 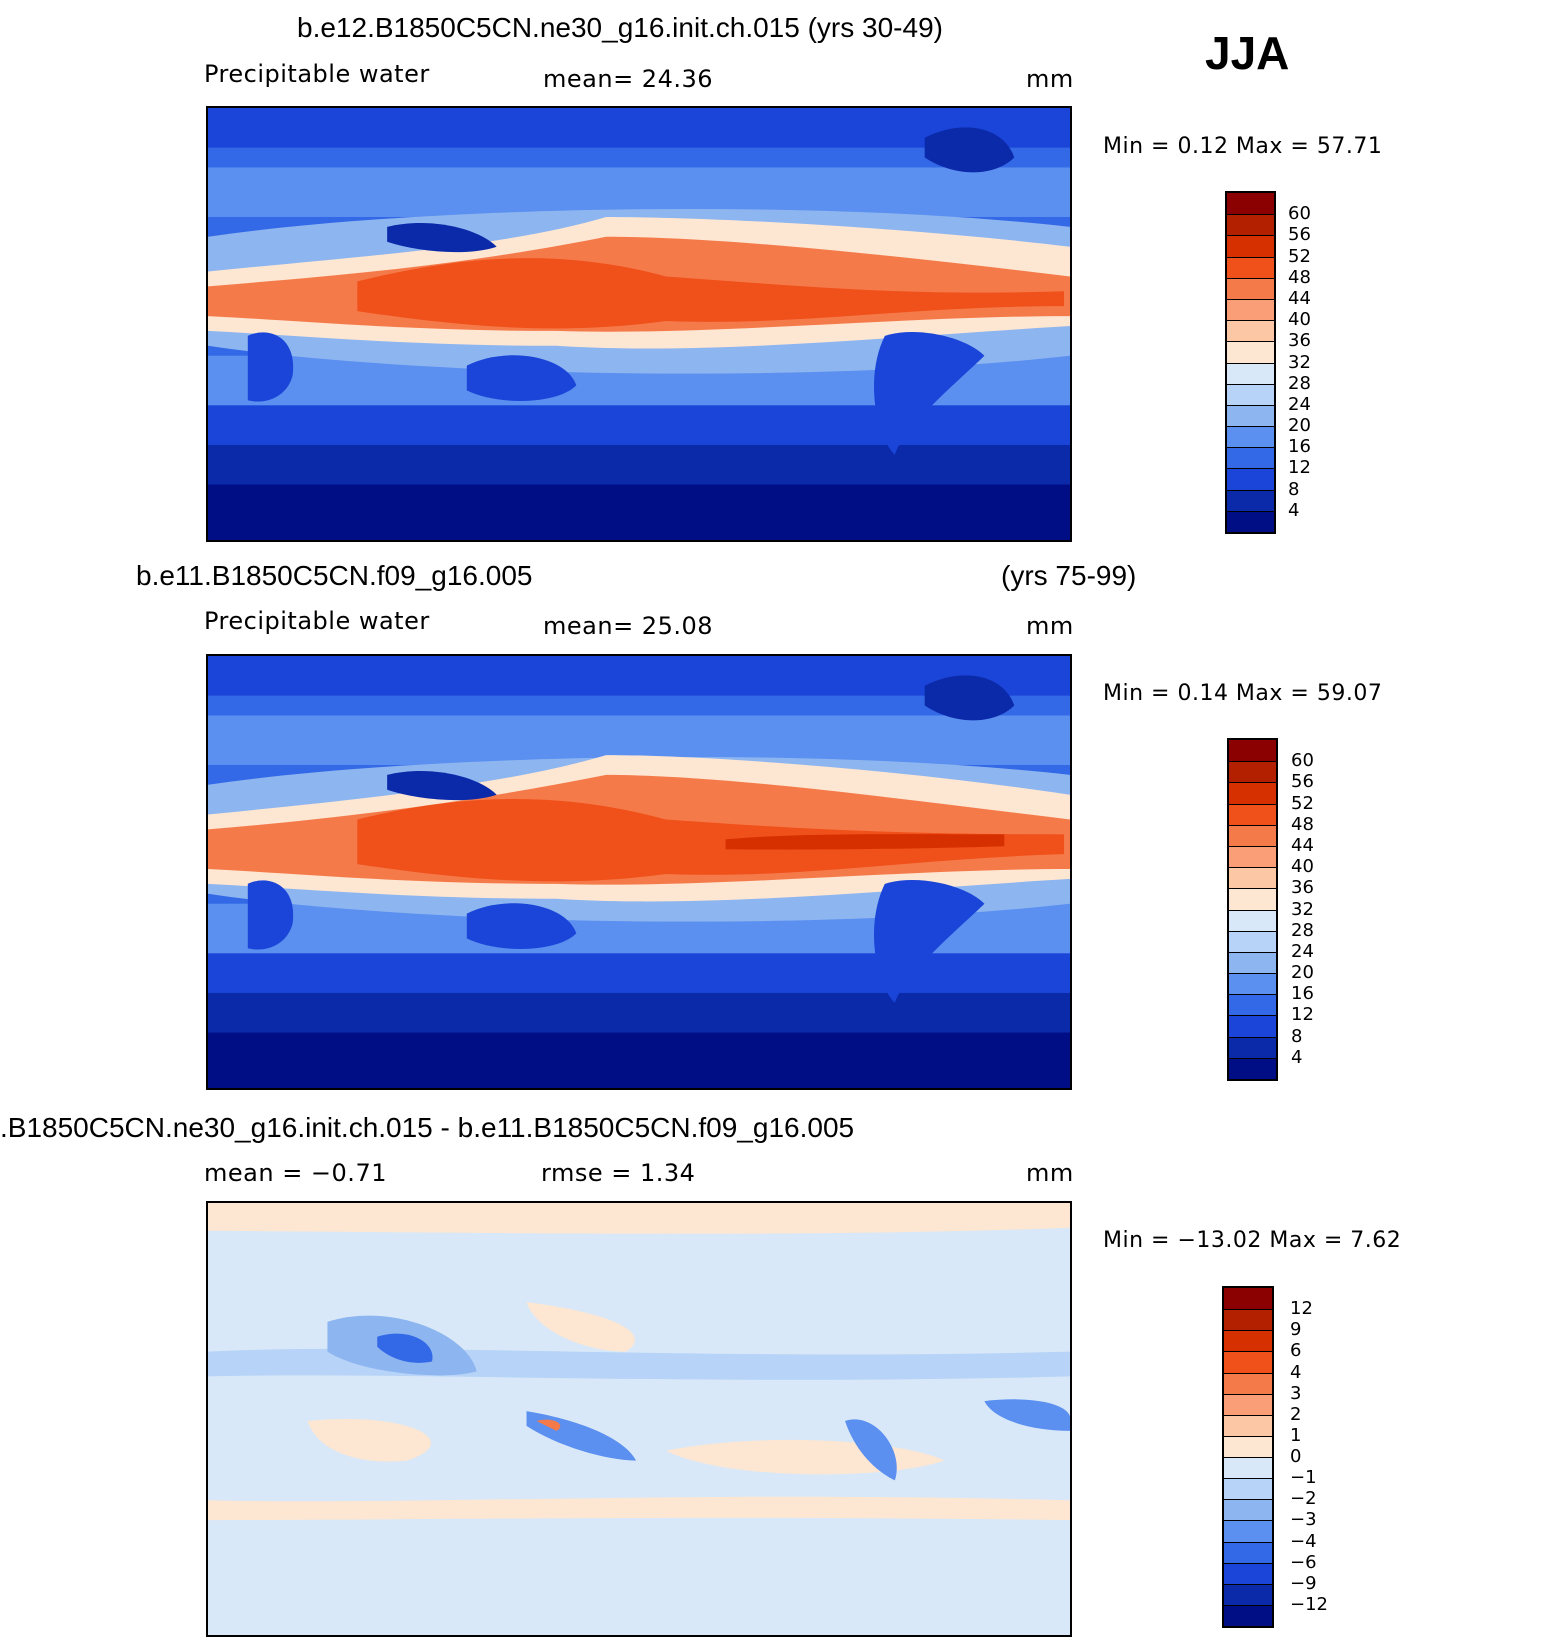 What do you see at coordinates (1296, 1435) in the screenshot?
I see `colorbar-tick-label: 1` at bounding box center [1296, 1435].